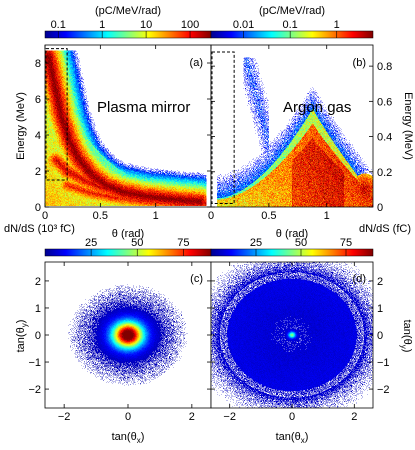 The image size is (415, 450). What do you see at coordinates (100, 133) in the screenshot?
I see `panel-a-x-ticks: 0 0.5 1` at bounding box center [100, 133].